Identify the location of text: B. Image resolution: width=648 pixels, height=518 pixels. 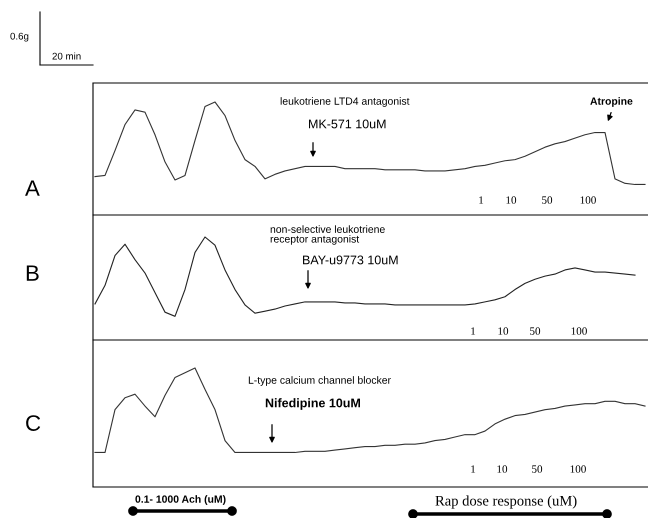
(32, 273).